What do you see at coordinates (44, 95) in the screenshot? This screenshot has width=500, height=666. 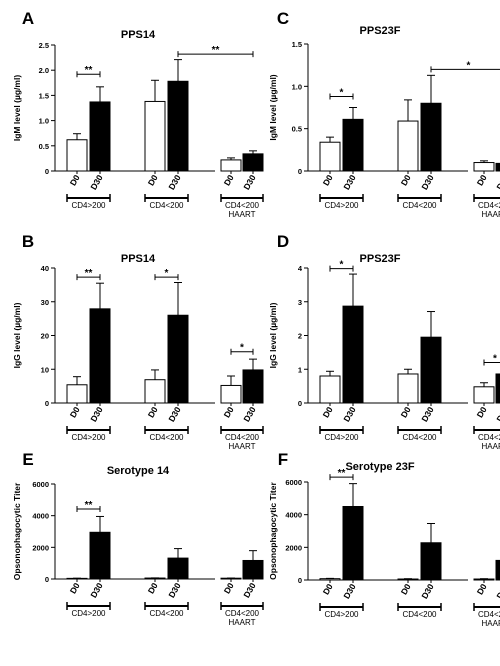 I see `y-tick-label: 1.5` at bounding box center [44, 95].